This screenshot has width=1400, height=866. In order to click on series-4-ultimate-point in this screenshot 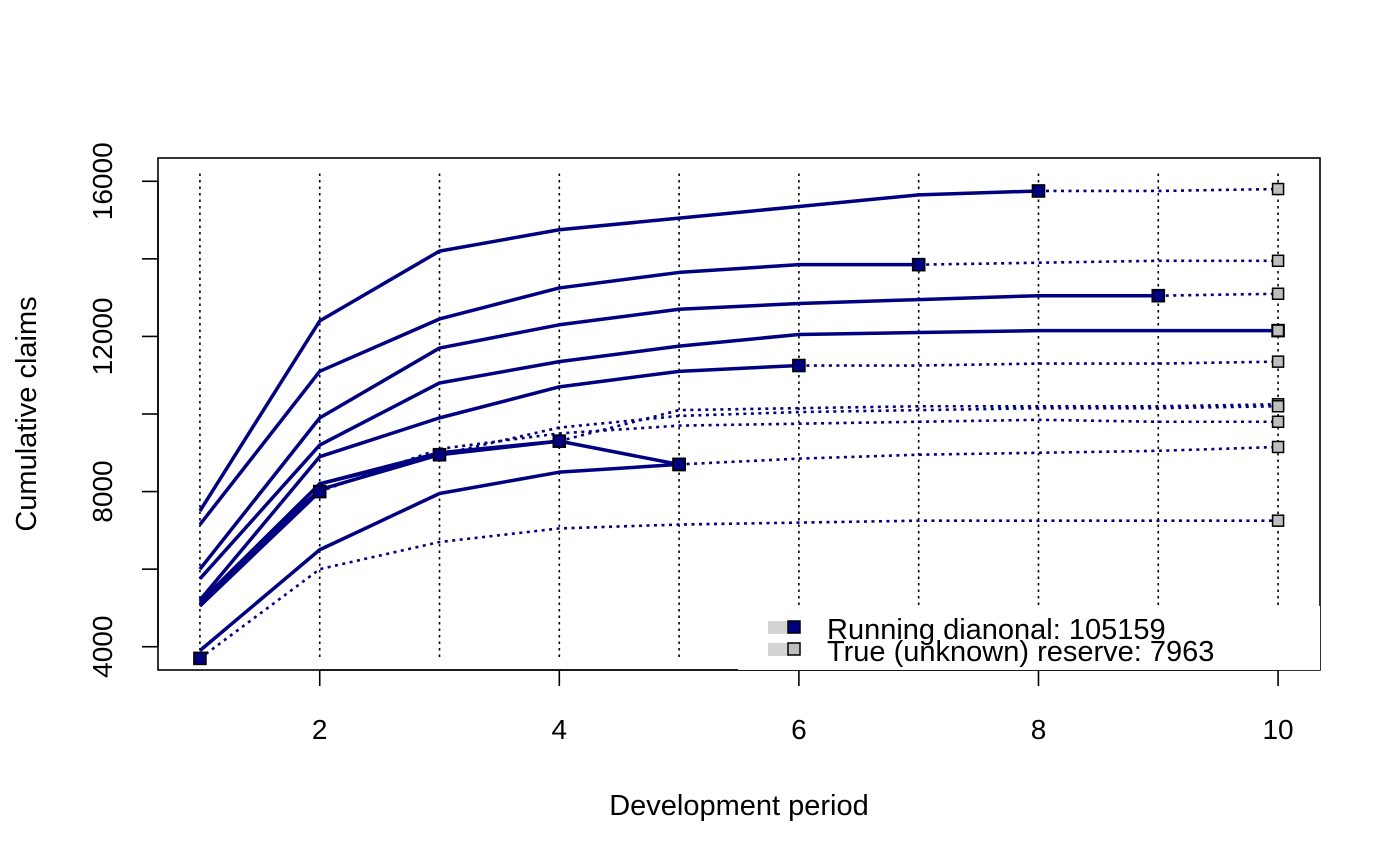, I will do `click(1278, 330)`.